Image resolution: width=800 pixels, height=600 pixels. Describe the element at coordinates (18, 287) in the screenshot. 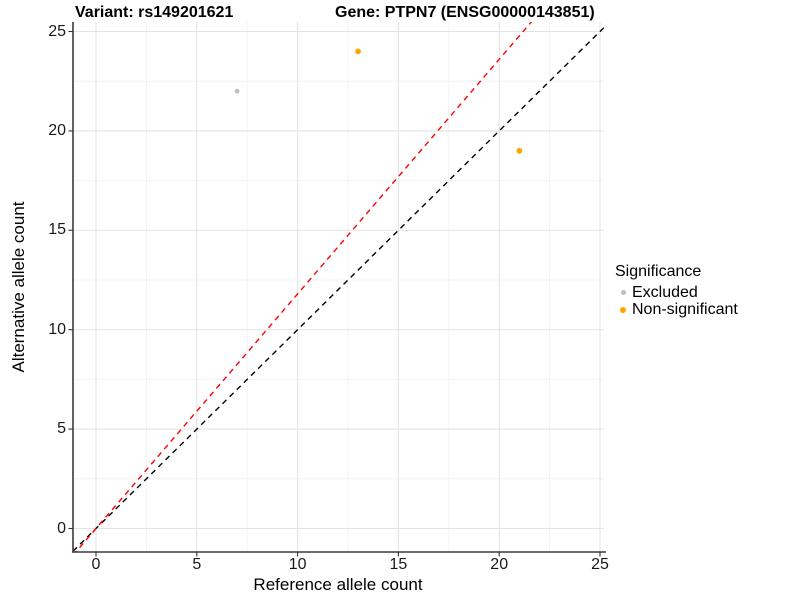

I see `y-axis-title: Alternative allele count` at that location.